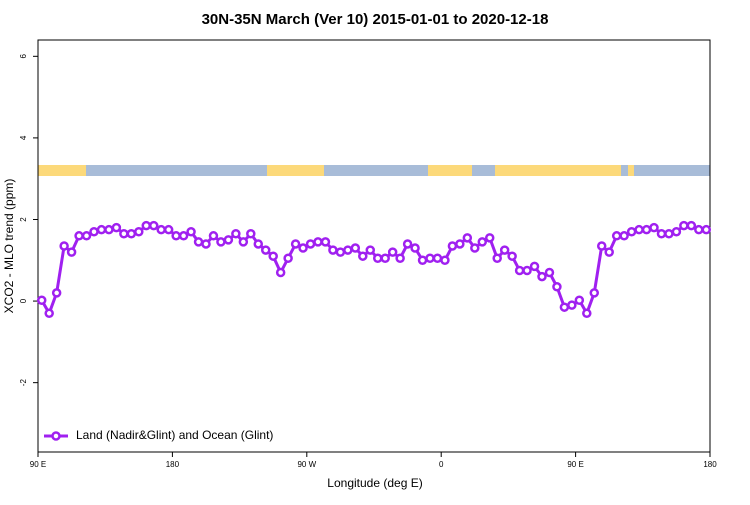 The height and width of the screenshot is (505, 750). I want to click on legend-marker, so click(56, 436).